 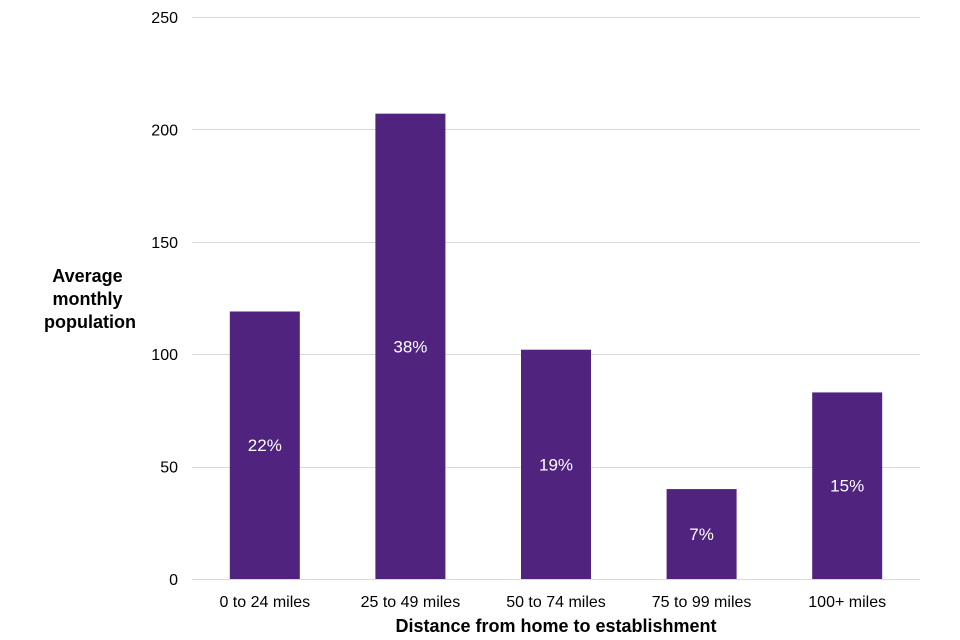 I want to click on y-axis-title: Average monthly population, so click(x=90, y=299).